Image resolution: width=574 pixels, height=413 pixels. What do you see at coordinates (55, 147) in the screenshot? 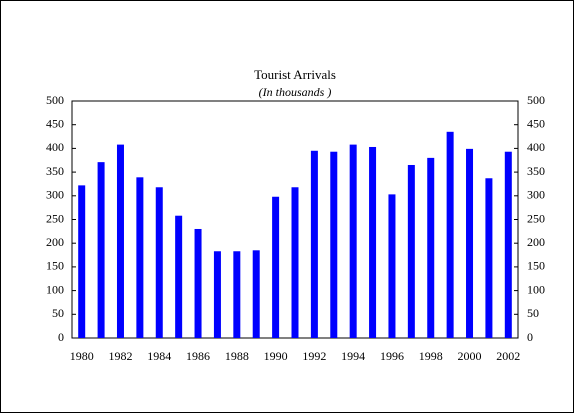
I see `y-tick-label: 400` at bounding box center [55, 147].